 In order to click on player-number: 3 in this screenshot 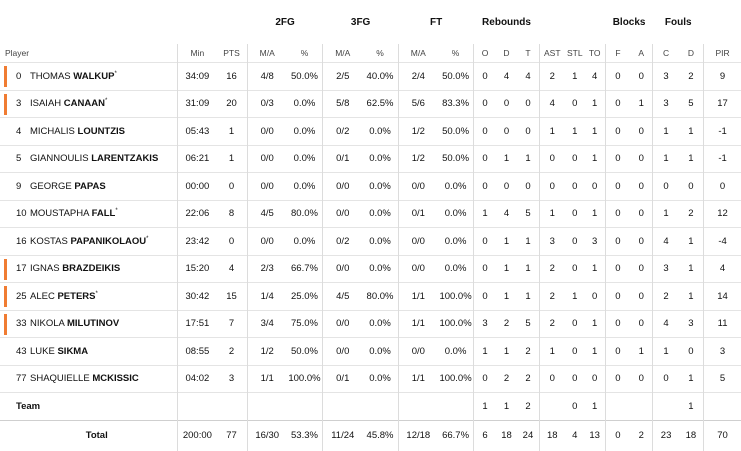, I will do `click(19, 104)`.